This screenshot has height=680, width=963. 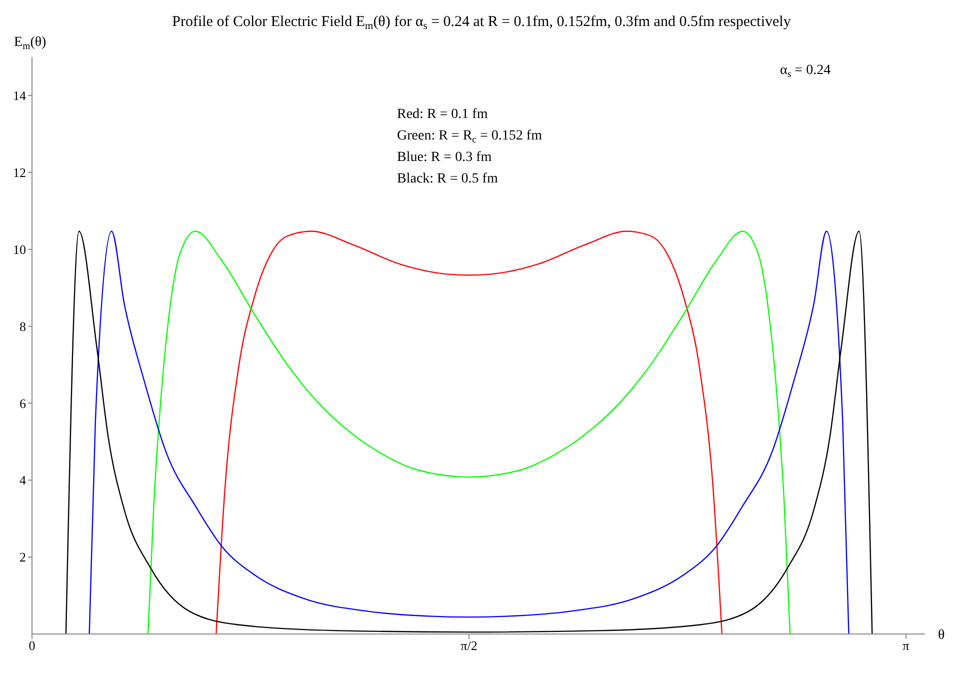 What do you see at coordinates (19, 249) in the screenshot?
I see `y-tick-label: 10` at bounding box center [19, 249].